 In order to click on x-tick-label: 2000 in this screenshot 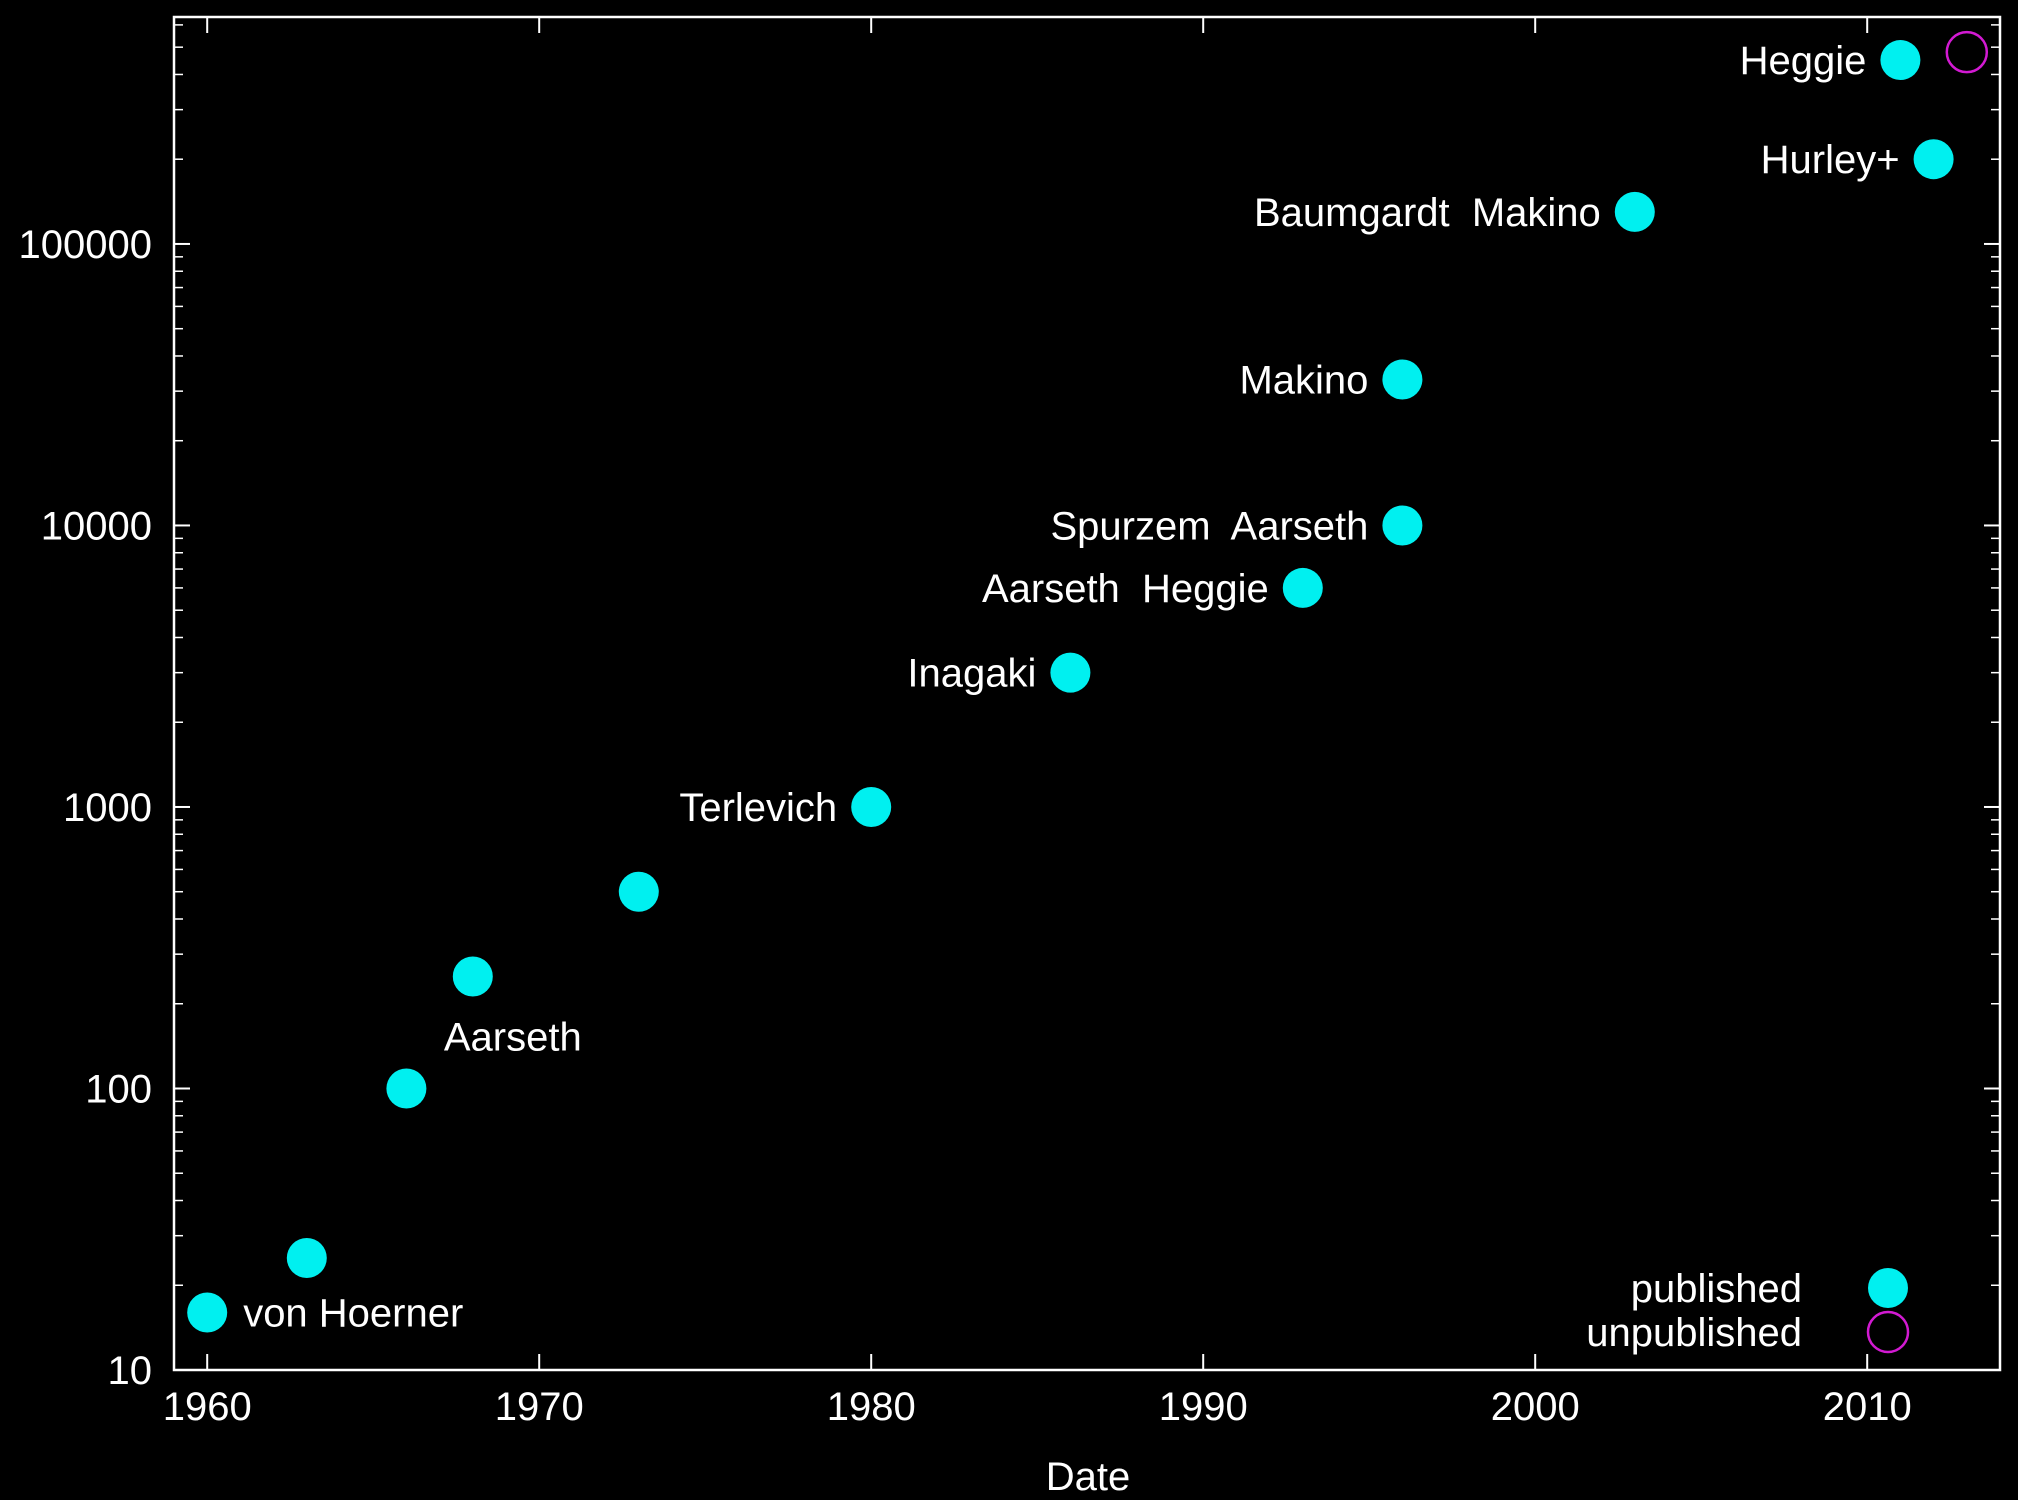, I will do `click(1535, 1407)`.